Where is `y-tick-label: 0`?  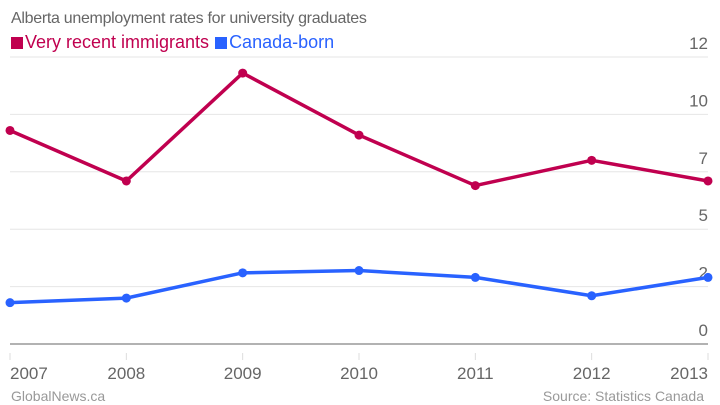 y-tick-label: 0 is located at coordinates (703, 330).